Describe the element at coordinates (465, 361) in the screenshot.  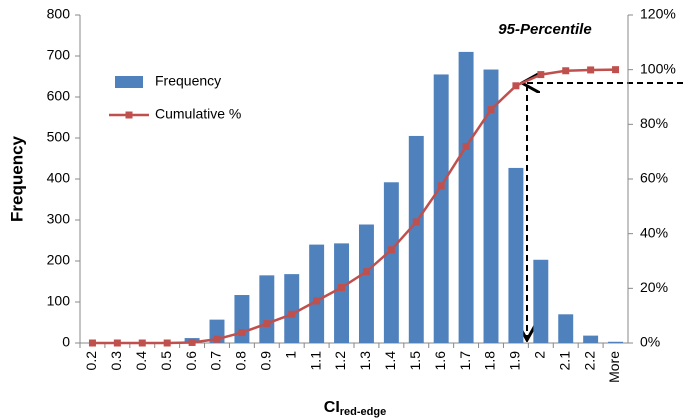
I see `x-tick-label: 1.7` at that location.